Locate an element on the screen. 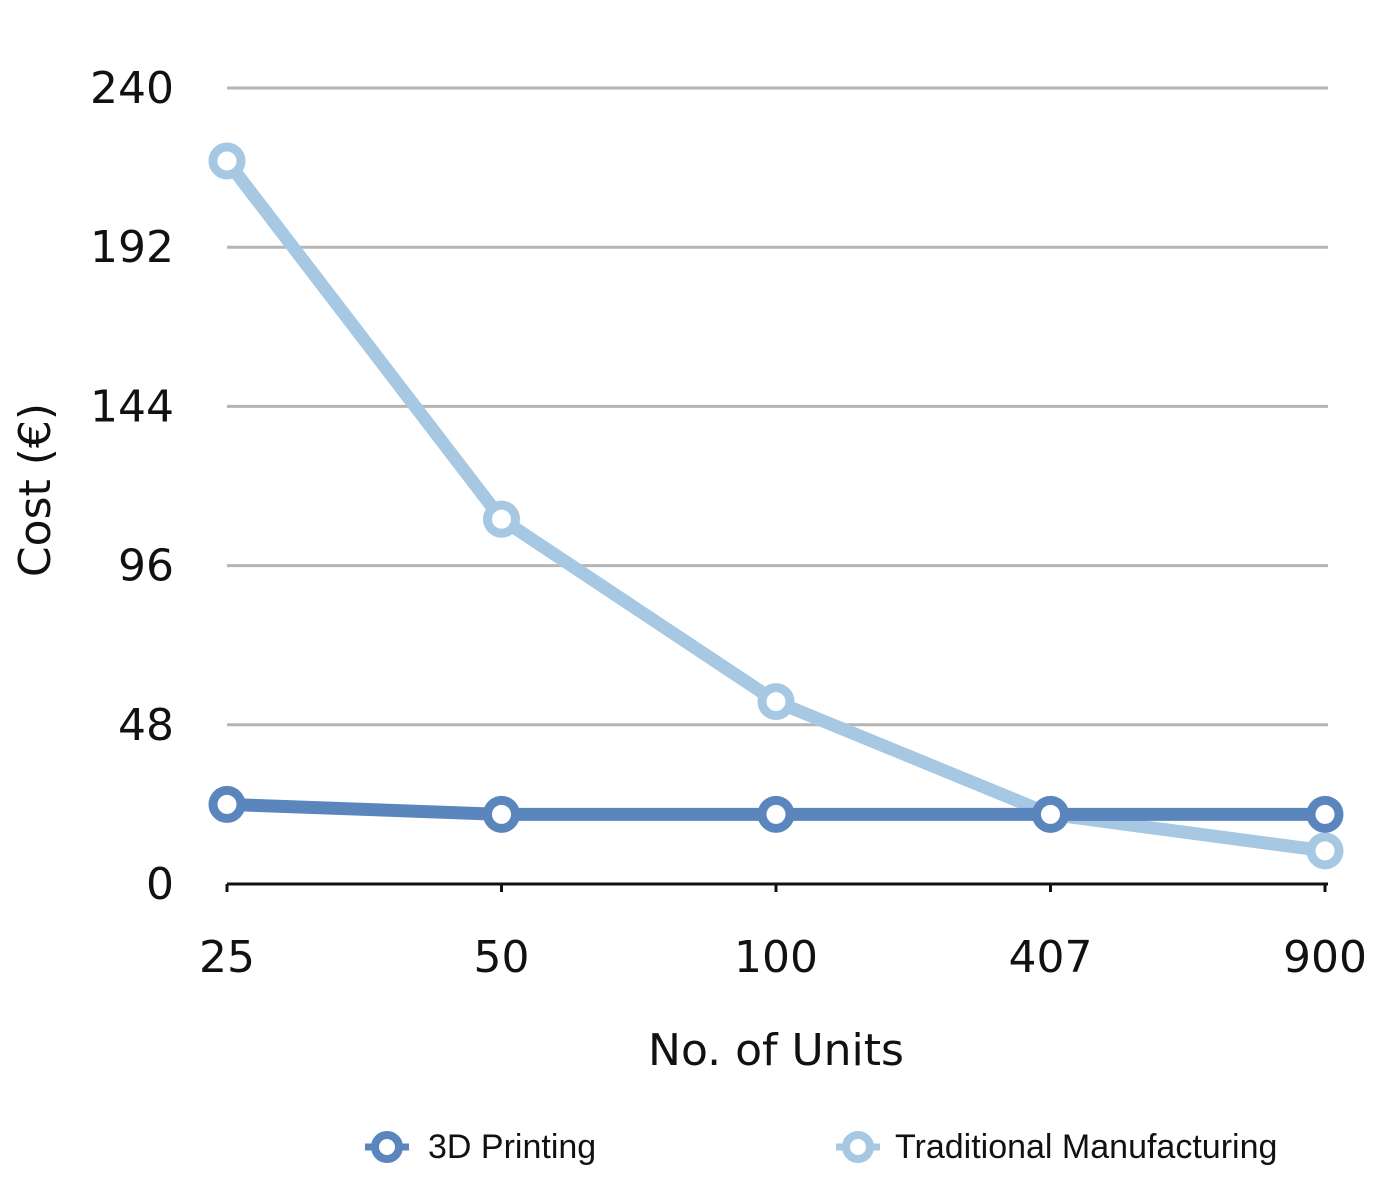 This screenshot has width=1388, height=1178. y-tick-label: 144 is located at coordinates (132, 406).